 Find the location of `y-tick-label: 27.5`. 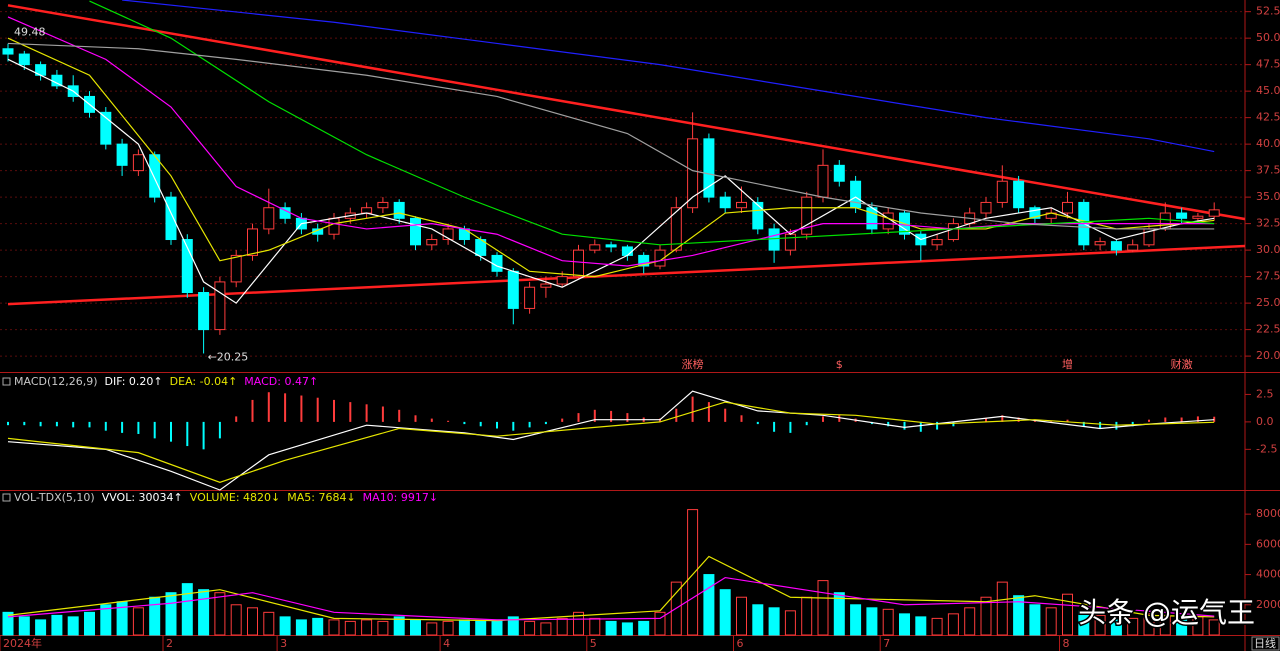

y-tick-label: 27.5 is located at coordinates (1268, 276).